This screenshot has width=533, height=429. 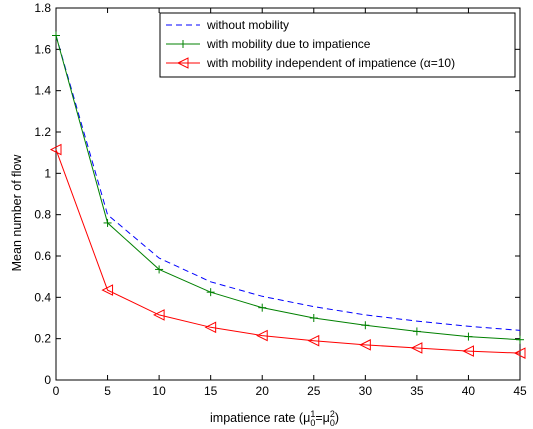 I want to click on x-tick-label: 35, so click(x=417, y=391).